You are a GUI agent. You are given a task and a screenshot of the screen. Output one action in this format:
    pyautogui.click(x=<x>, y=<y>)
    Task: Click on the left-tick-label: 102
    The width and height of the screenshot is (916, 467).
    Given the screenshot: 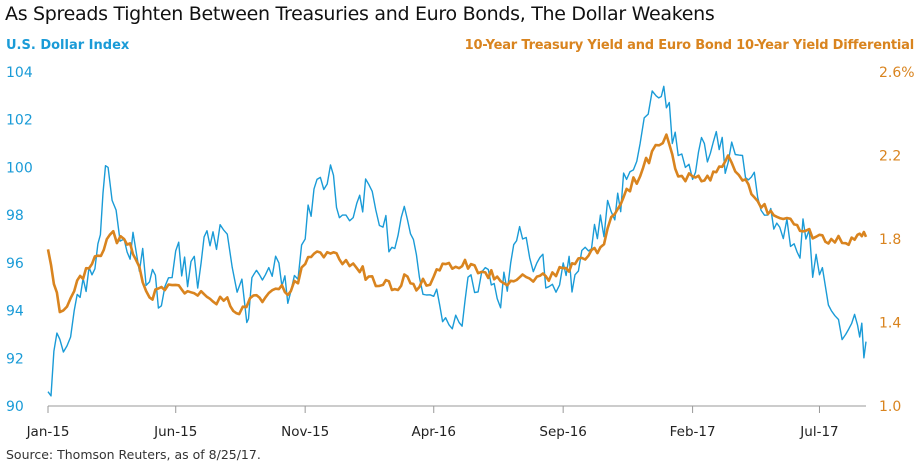 What is the action you would take?
    pyautogui.click(x=19, y=121)
    